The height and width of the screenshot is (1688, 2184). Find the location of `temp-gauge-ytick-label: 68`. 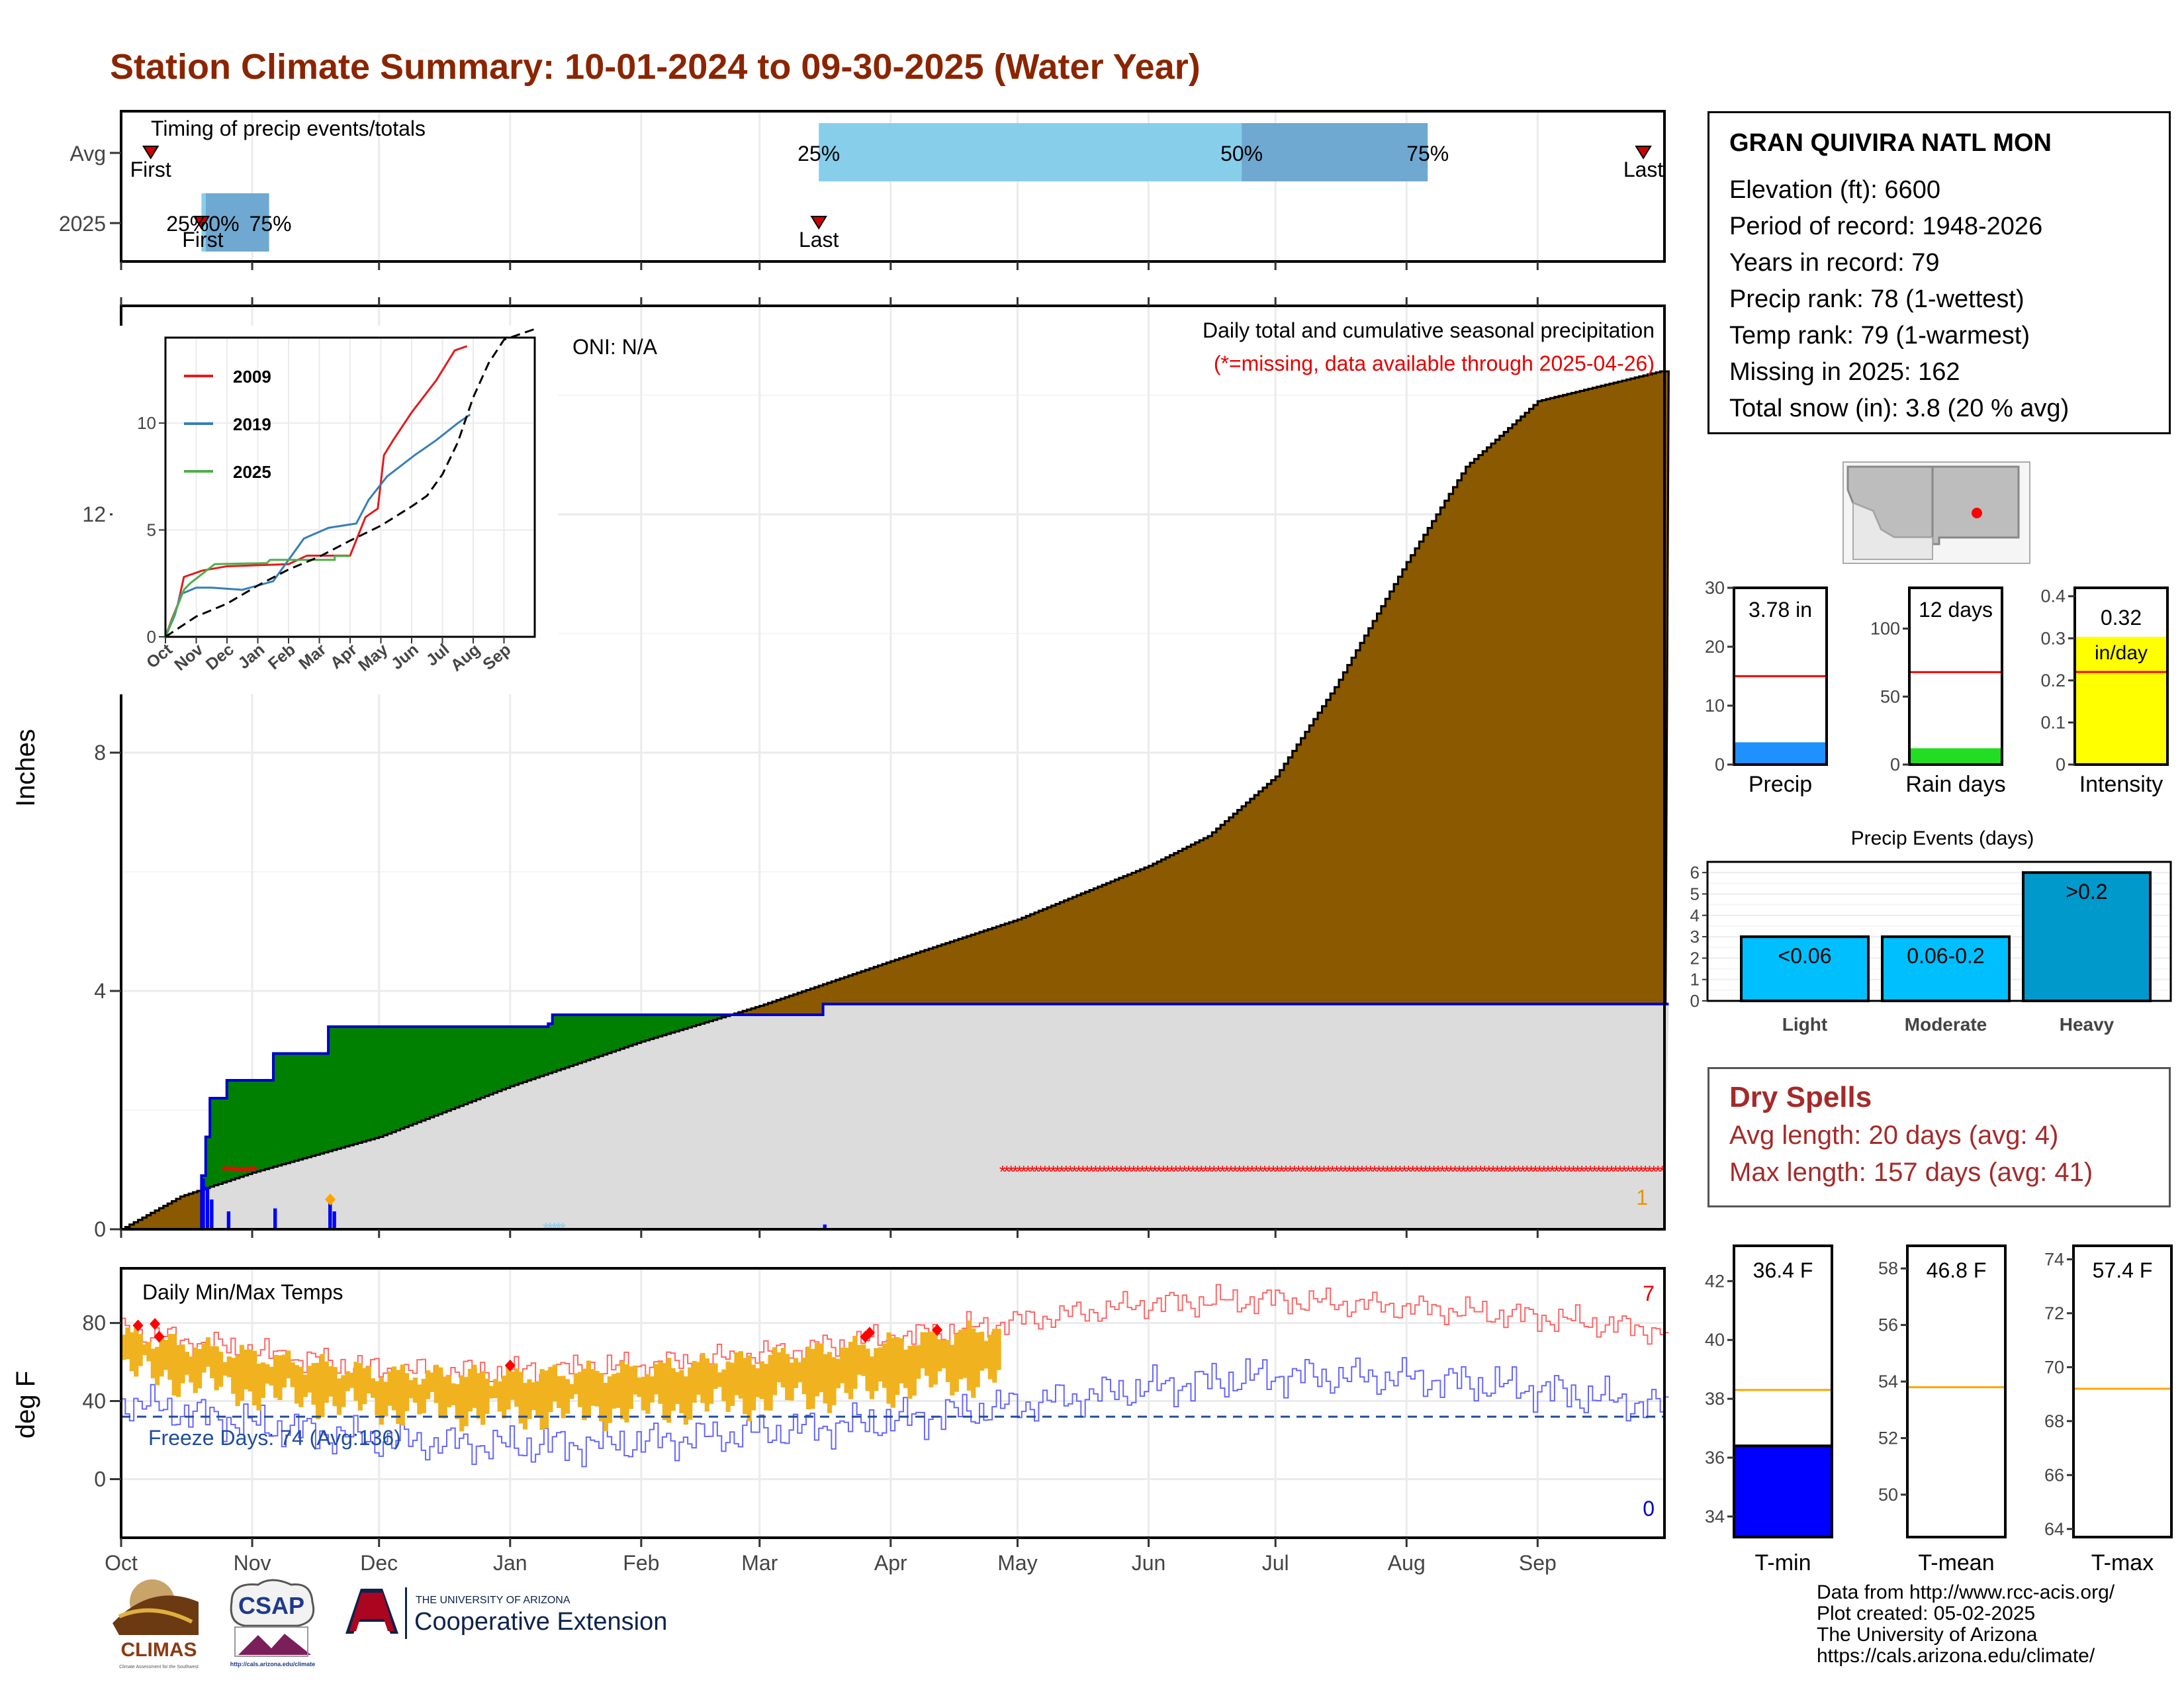

temp-gauge-ytick-label: 68 is located at coordinates (2054, 1421).